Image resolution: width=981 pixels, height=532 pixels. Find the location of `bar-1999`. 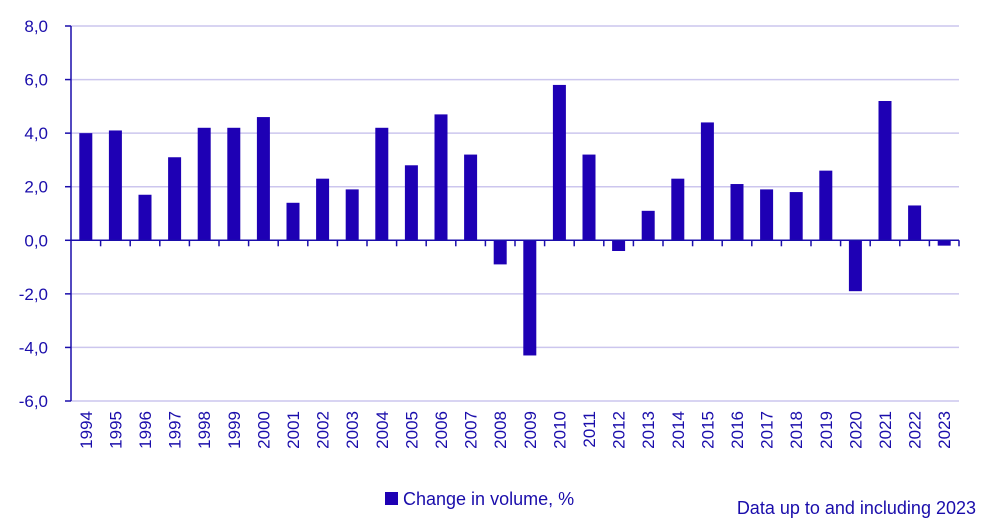

bar-1999 is located at coordinates (234, 184).